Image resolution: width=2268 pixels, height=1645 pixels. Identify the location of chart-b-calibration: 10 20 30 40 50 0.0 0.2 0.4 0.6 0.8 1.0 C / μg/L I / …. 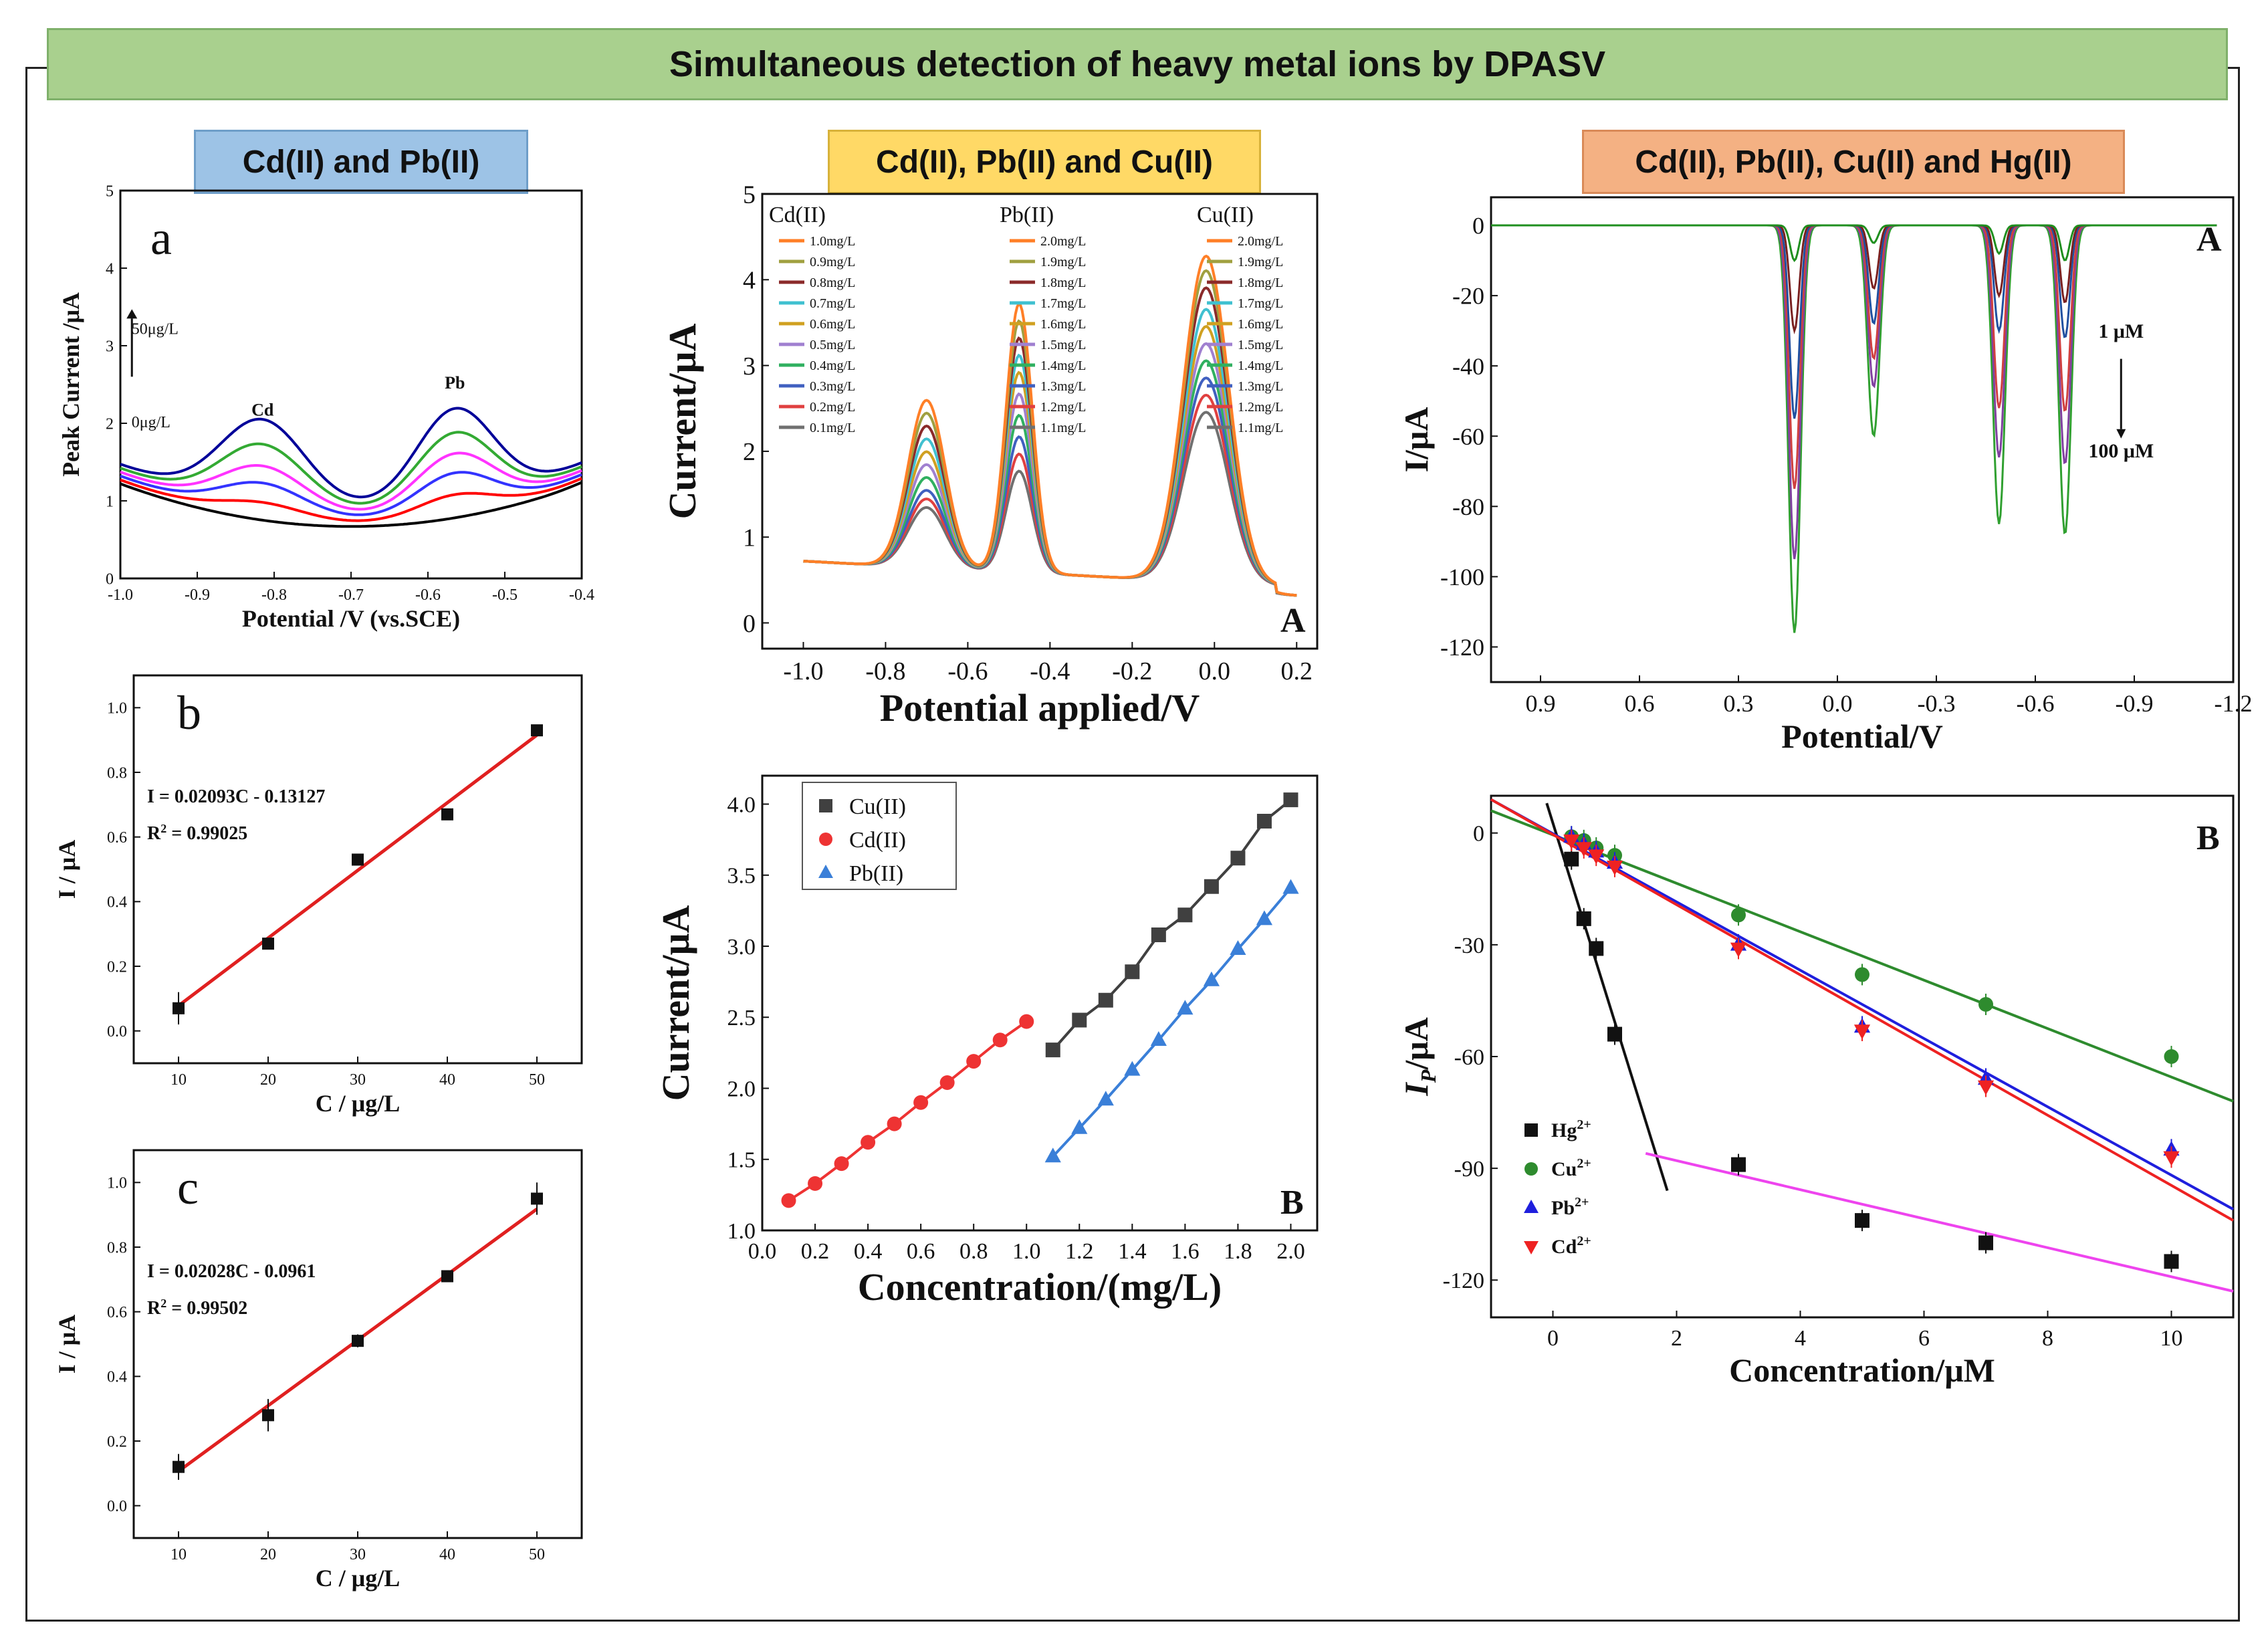
(318, 896).